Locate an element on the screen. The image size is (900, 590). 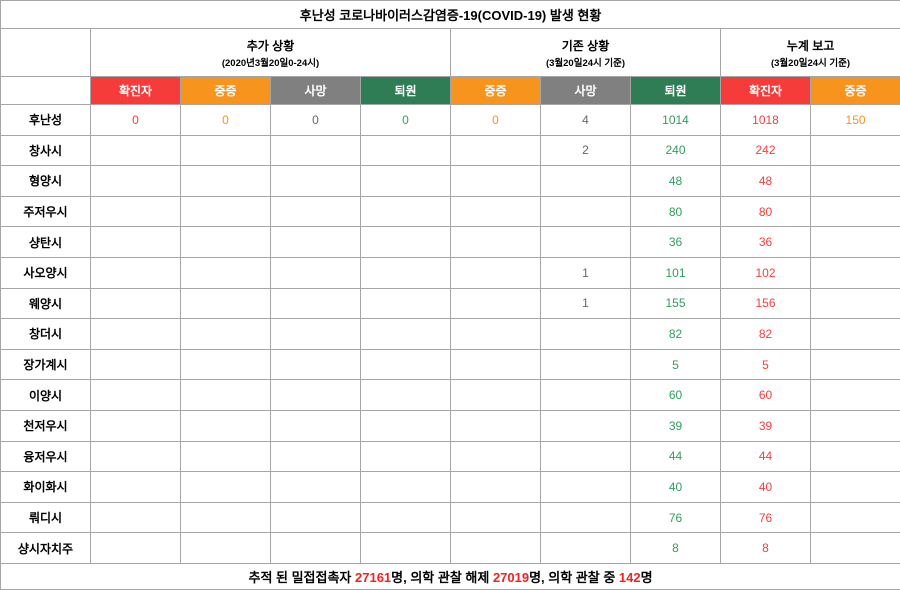
column-header-cum-severe: 중증 is located at coordinates (854, 90).